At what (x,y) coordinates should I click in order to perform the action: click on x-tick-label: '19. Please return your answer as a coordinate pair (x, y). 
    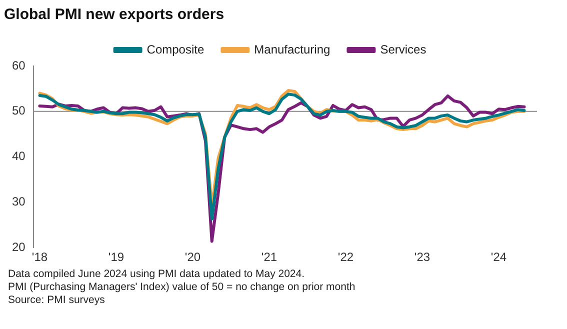
    Looking at the image, I should click on (116, 257).